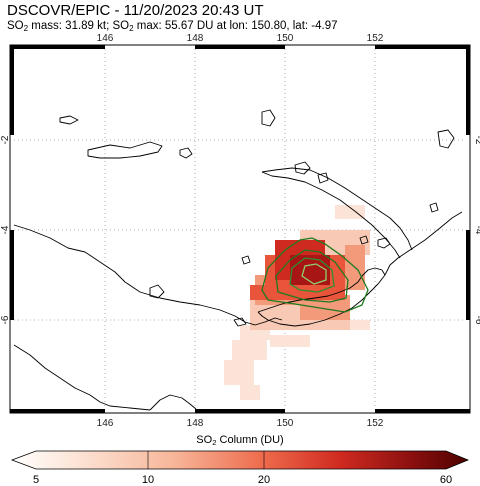  Describe the element at coordinates (240, 423) in the screenshot. I see `lon-ticks-bottom: 146 148 150 152` at that location.